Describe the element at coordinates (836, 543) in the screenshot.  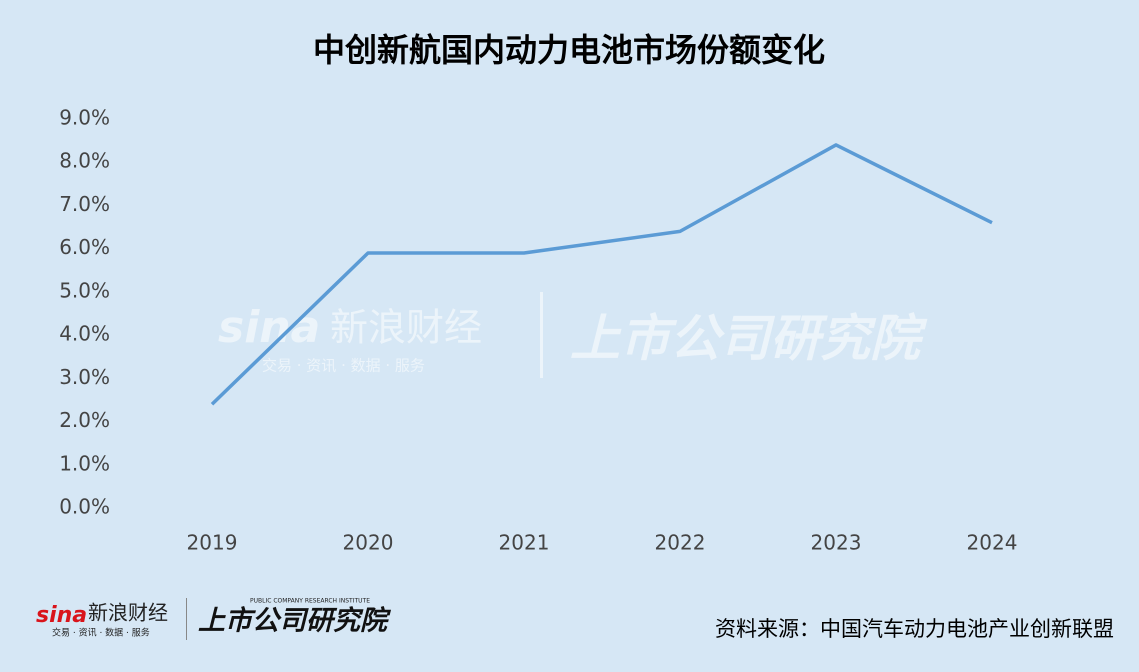
I see `x-tick-label: 2023` at that location.